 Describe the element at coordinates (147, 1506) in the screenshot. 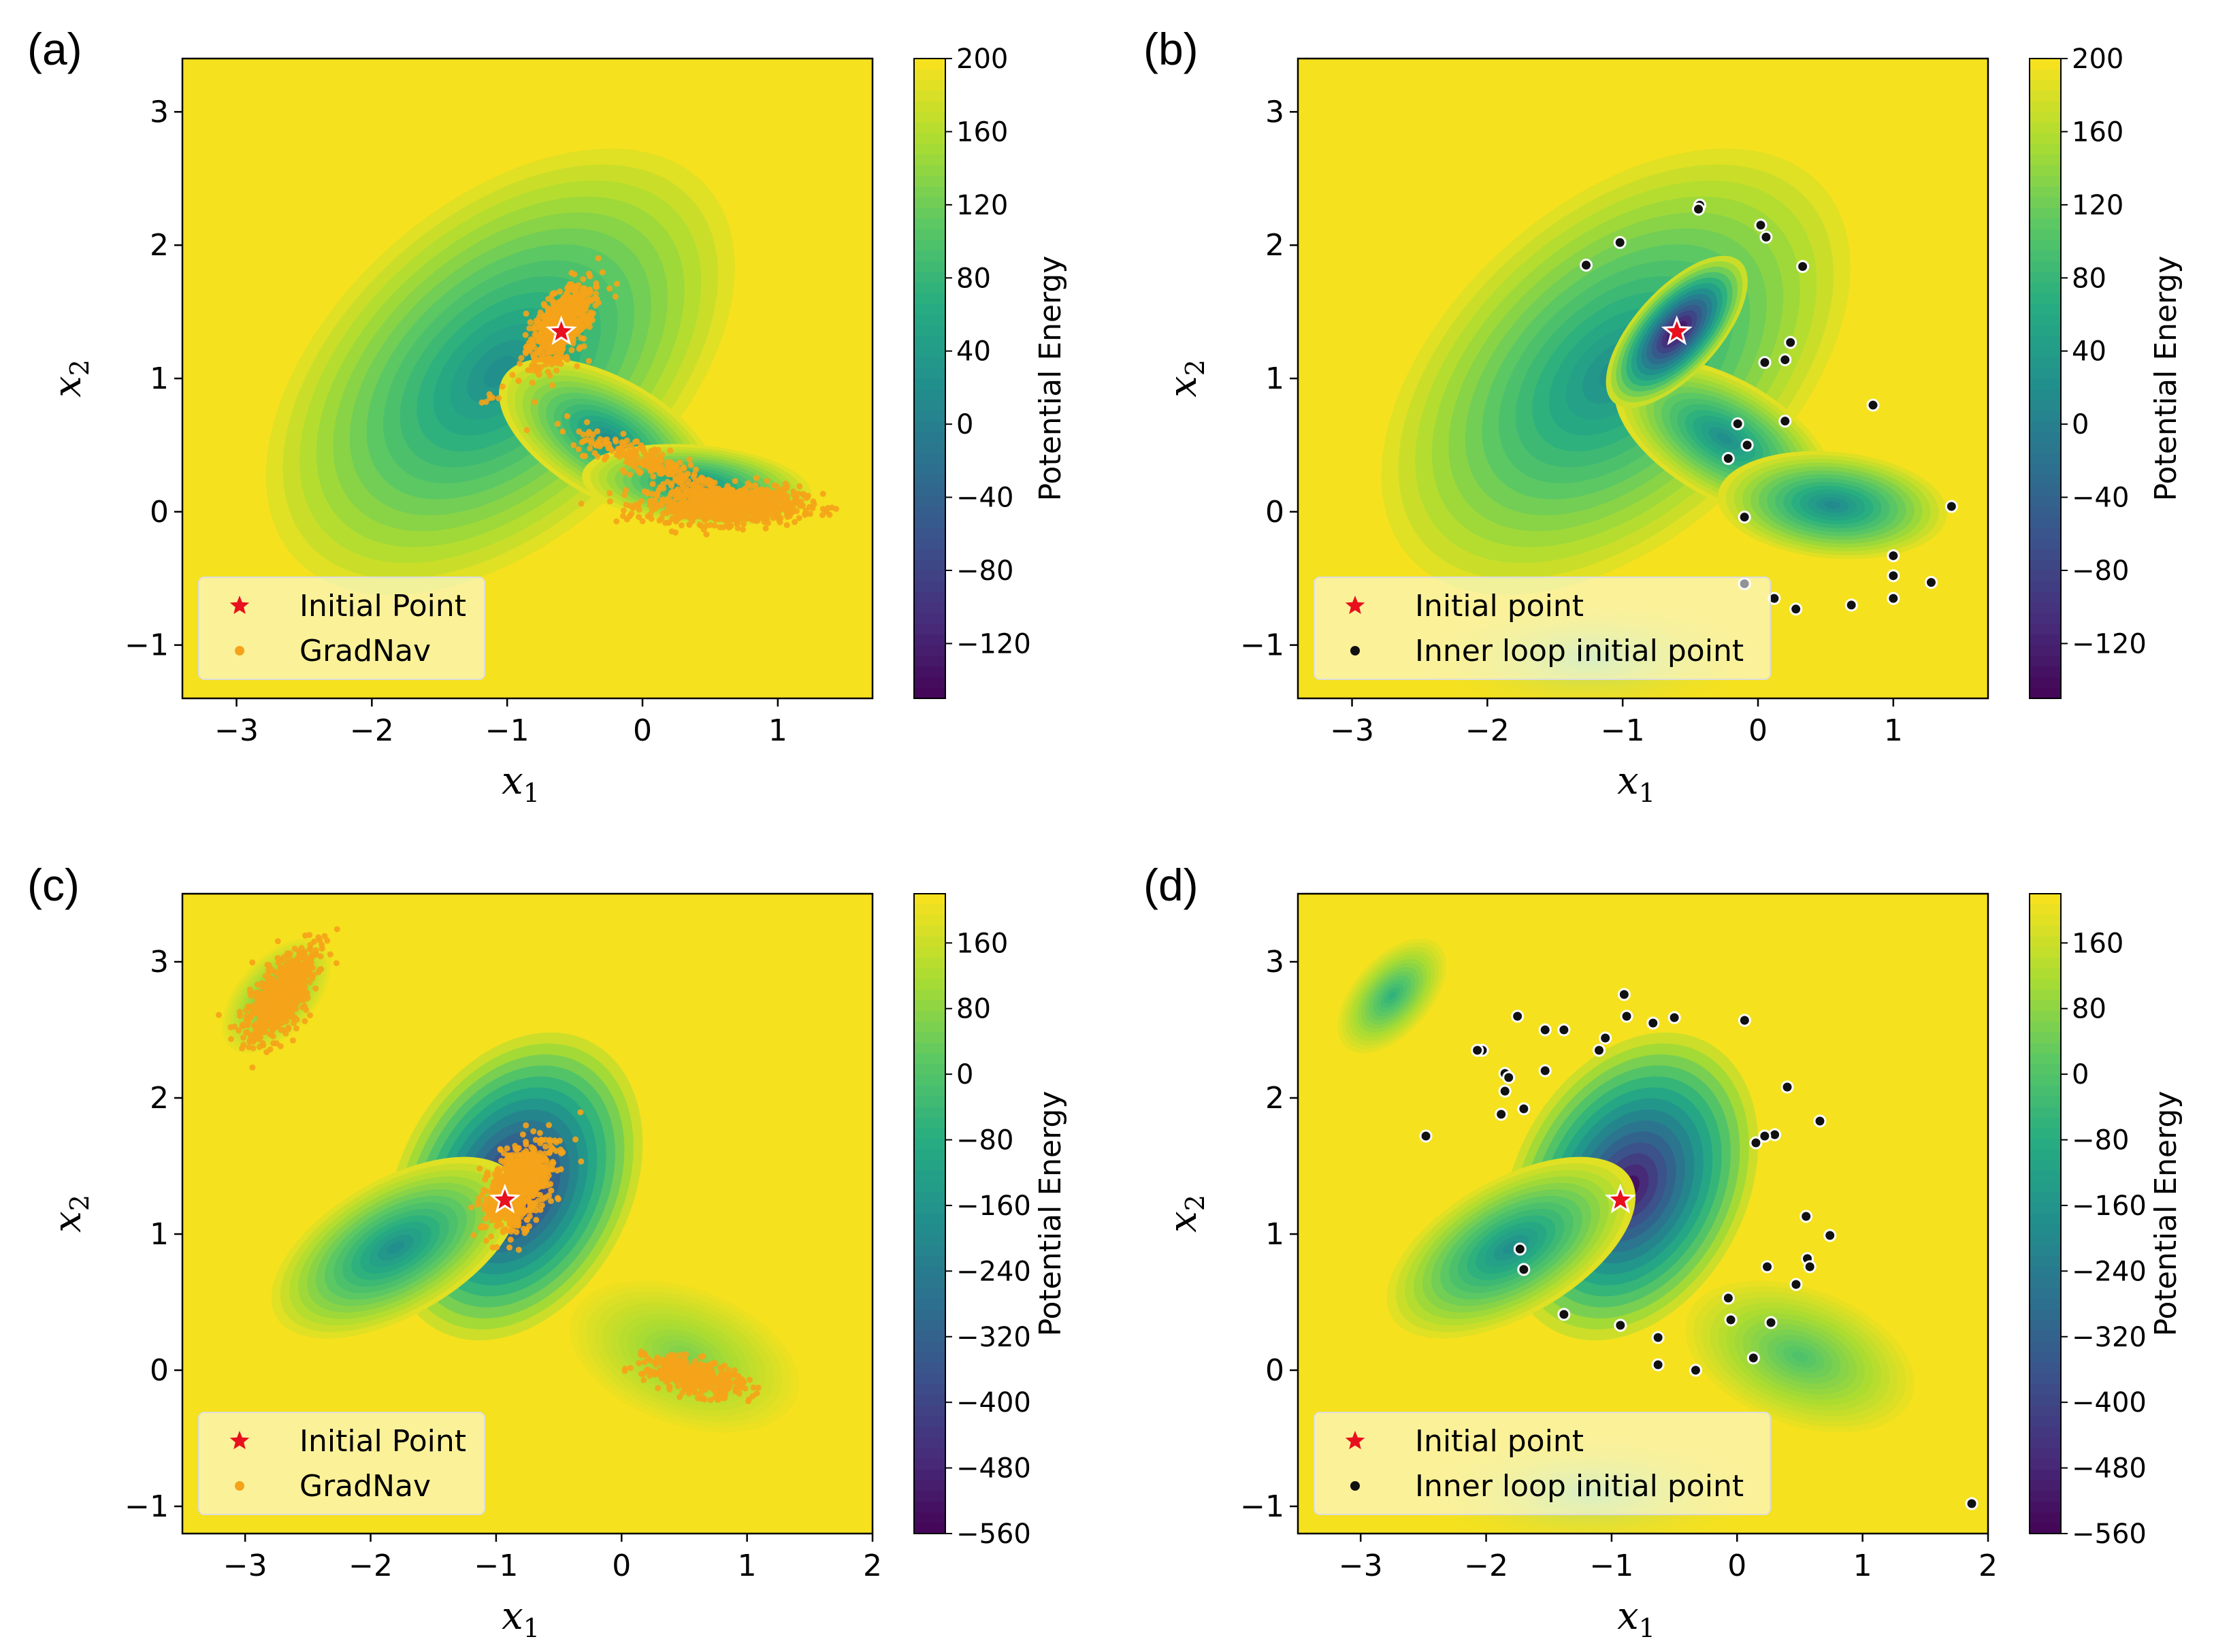

I see `y-tick-label: −1` at that location.